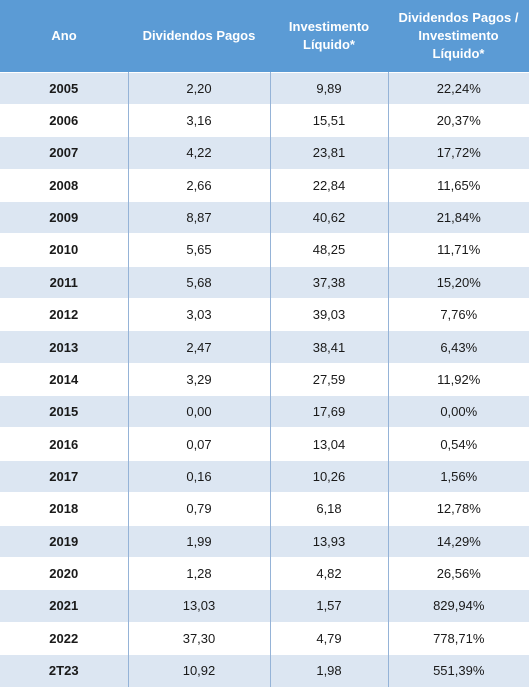  Describe the element at coordinates (64, 444) in the screenshot. I see `cell-year: 2016` at that location.